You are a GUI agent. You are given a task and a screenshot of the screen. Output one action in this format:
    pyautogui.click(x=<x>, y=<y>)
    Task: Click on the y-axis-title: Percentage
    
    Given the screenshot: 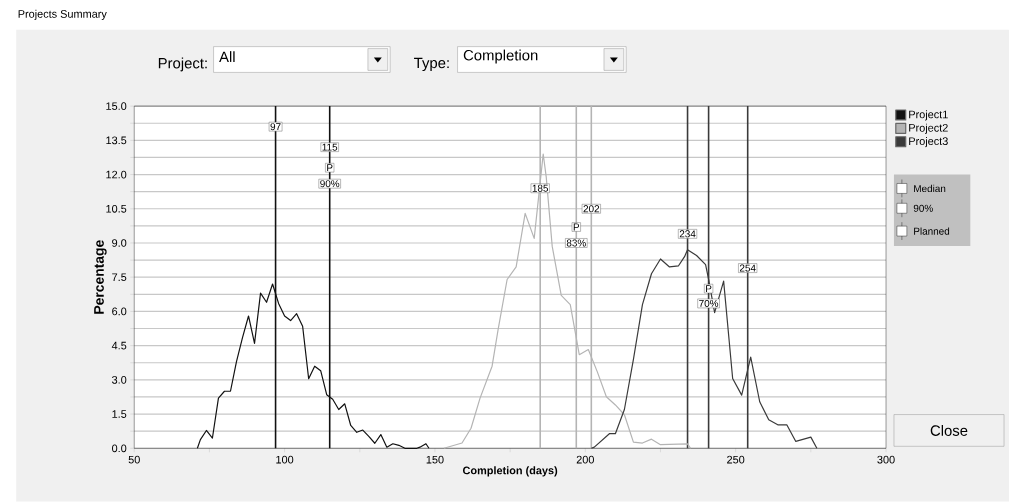 What is the action you would take?
    pyautogui.click(x=100, y=277)
    